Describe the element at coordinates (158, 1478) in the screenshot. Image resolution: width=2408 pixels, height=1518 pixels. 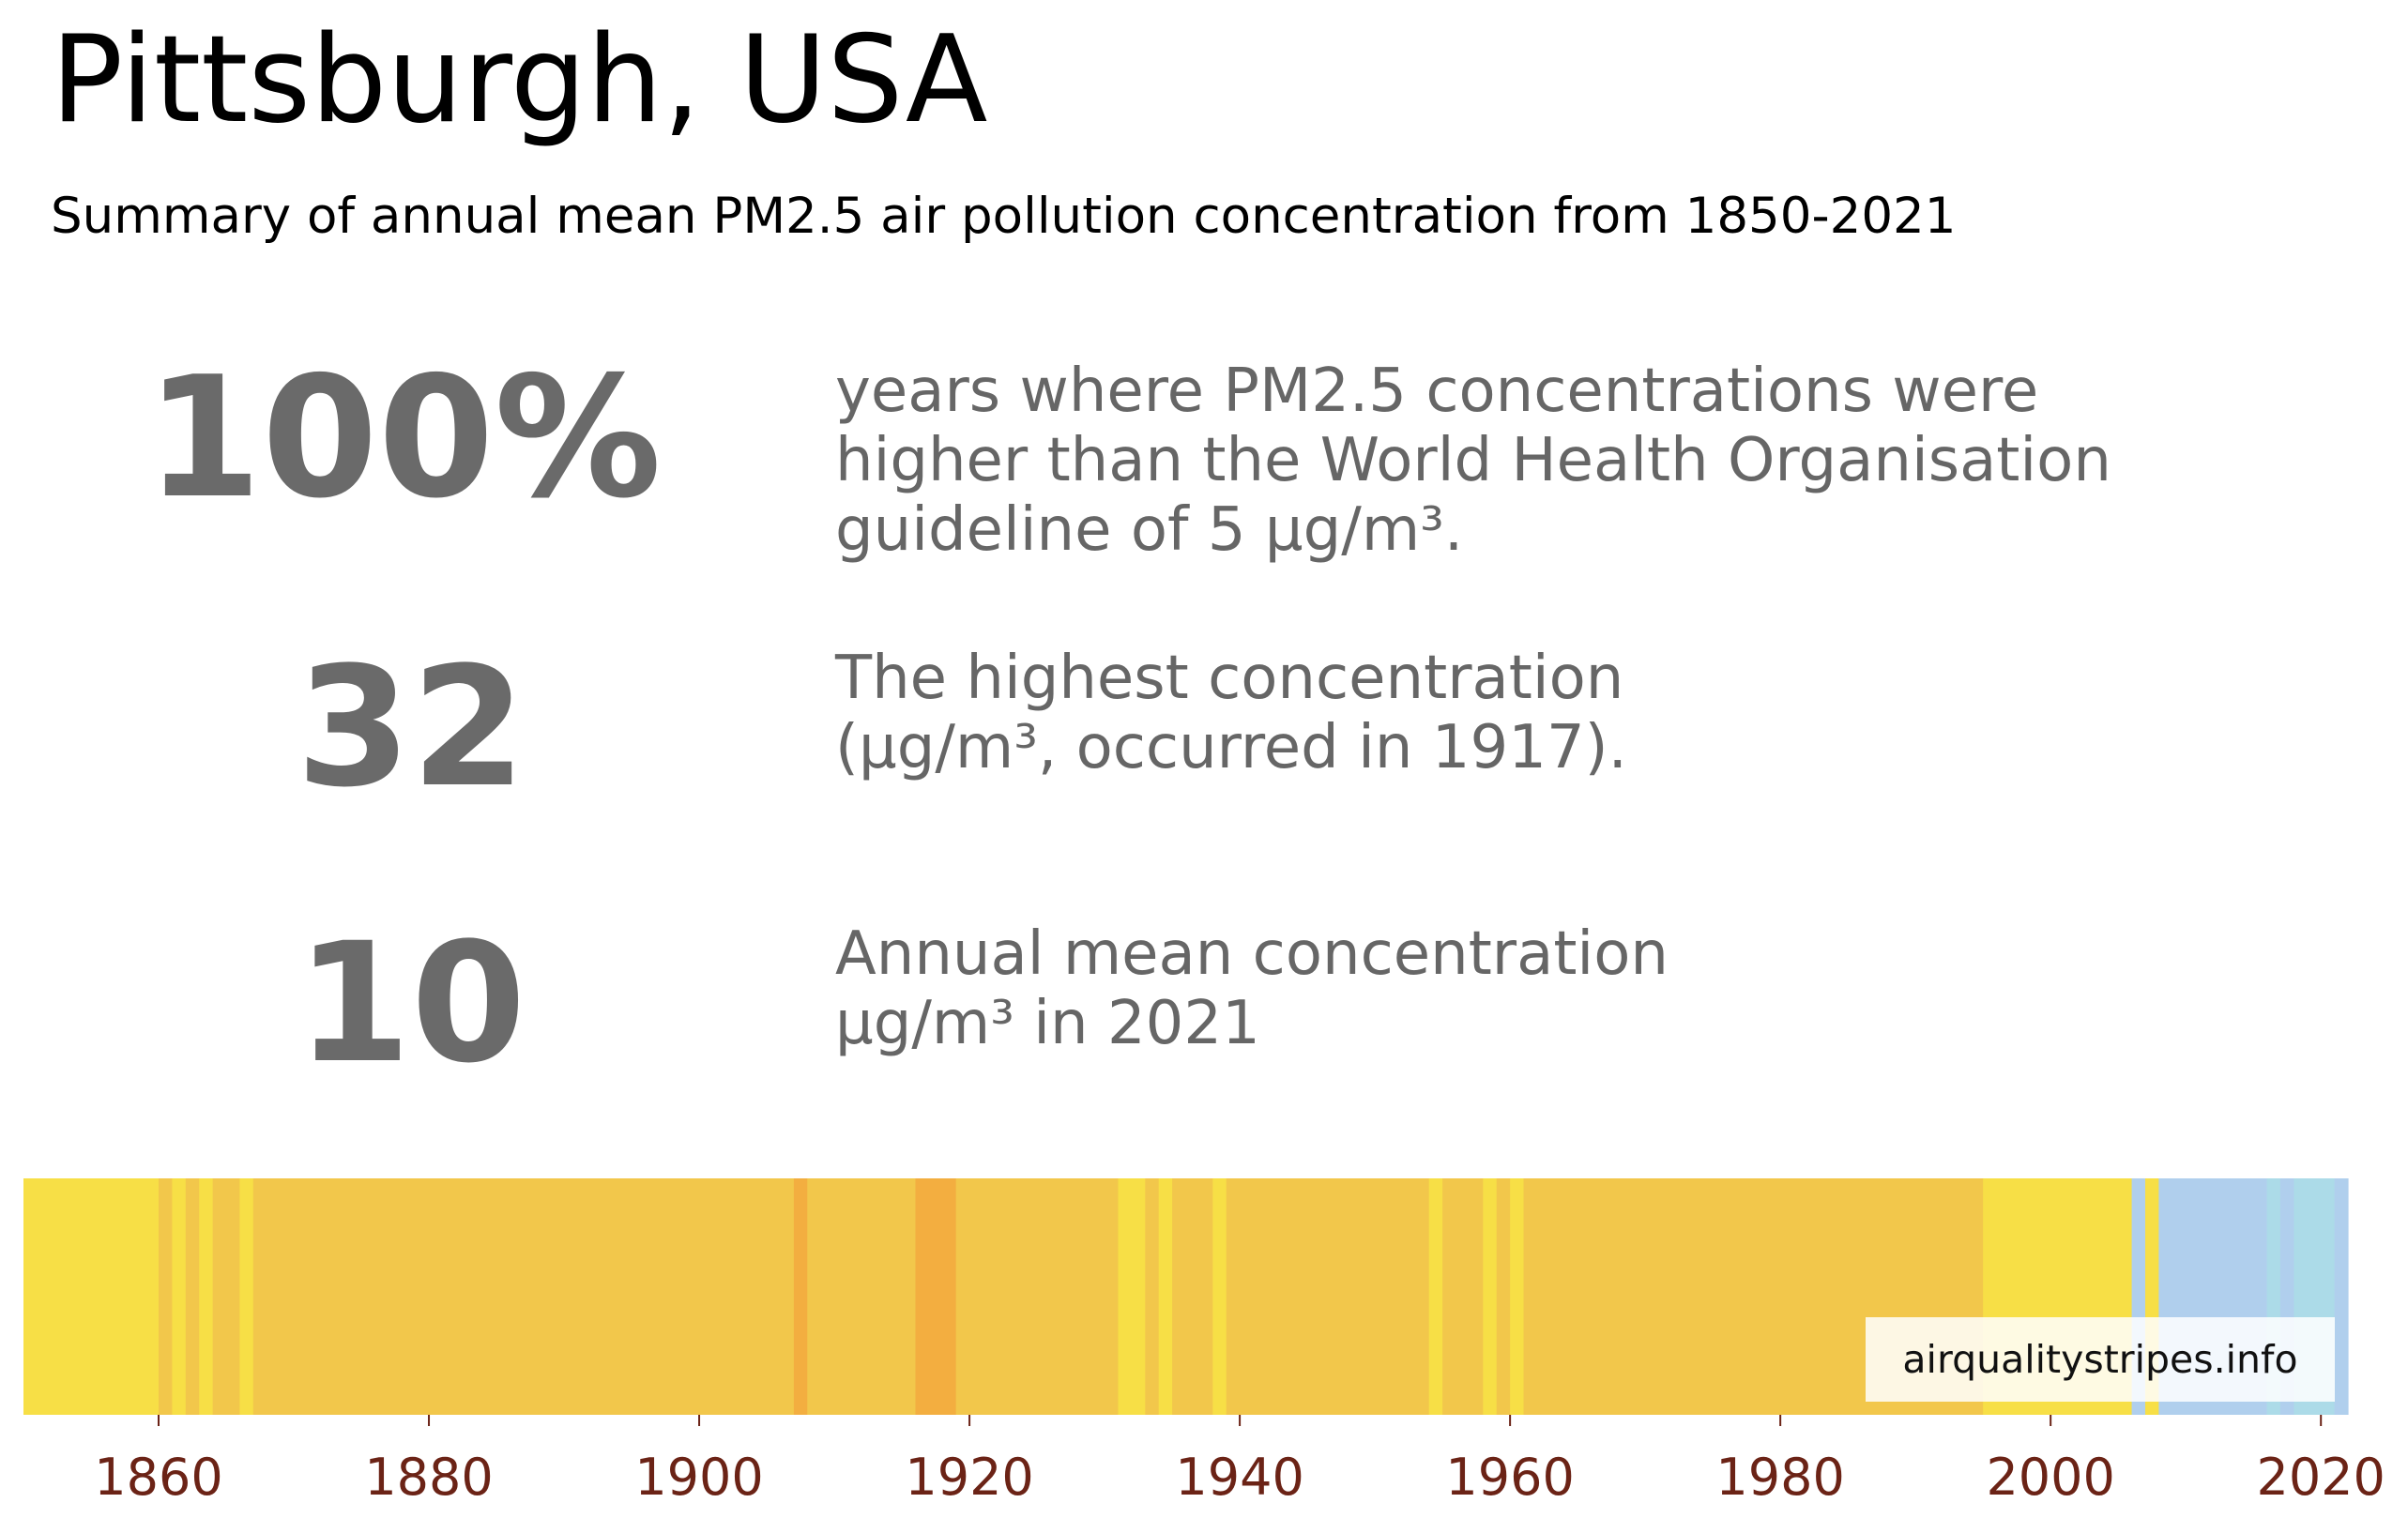
I see `x-tick-label: 1860` at that location.